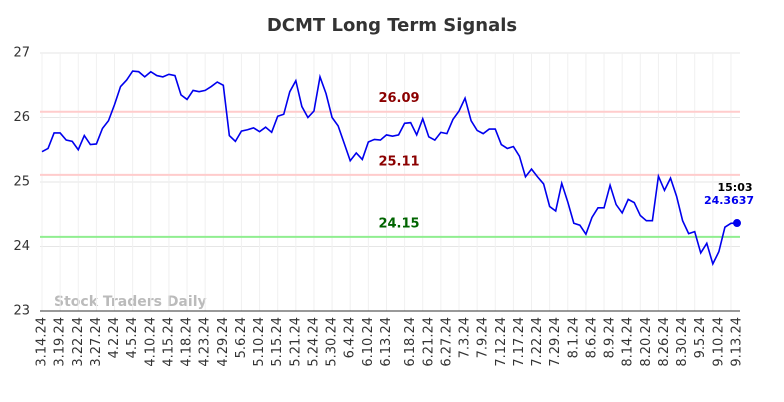 Image resolution: width=784 pixels, height=402 pixels. What do you see at coordinates (664, 342) in the screenshot?
I see `x-tick-label: 8.26.24` at bounding box center [664, 342].